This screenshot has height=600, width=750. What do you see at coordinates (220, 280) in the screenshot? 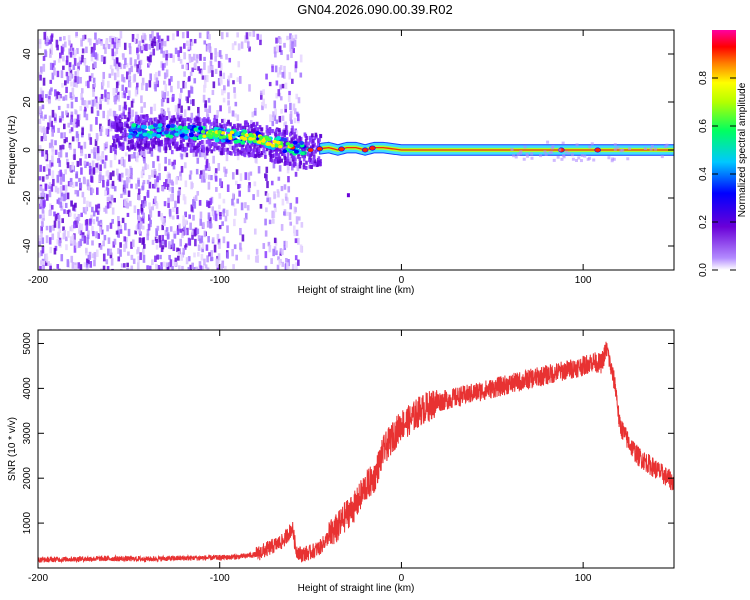
I see `spectrogram-xtick-label: -100` at bounding box center [220, 280].